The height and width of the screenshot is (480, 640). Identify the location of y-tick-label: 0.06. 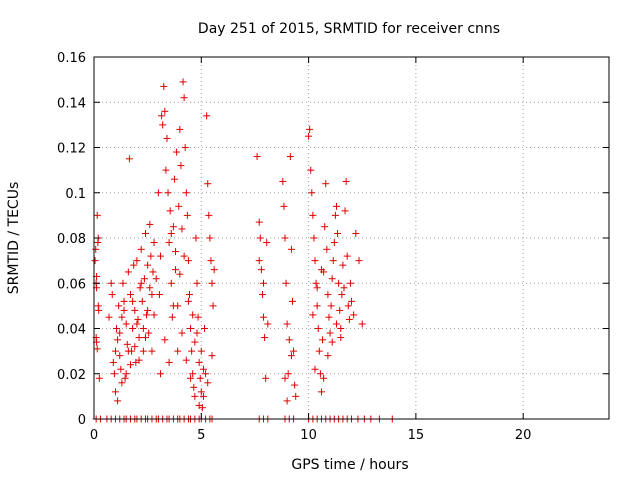
(71, 284).